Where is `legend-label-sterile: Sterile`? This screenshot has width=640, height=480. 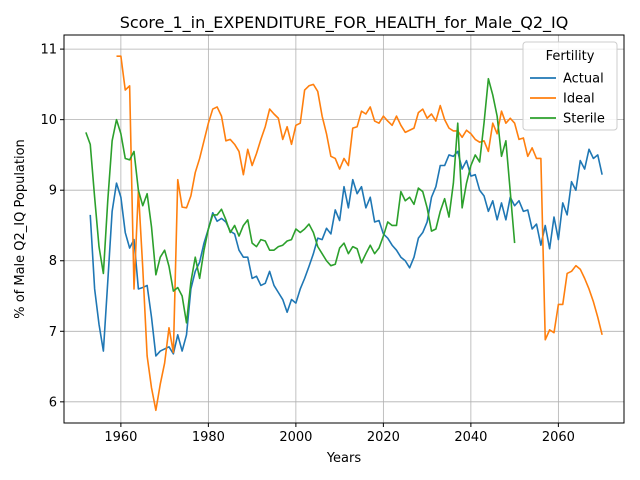 legend-label-sterile: Sterile is located at coordinates (584, 119).